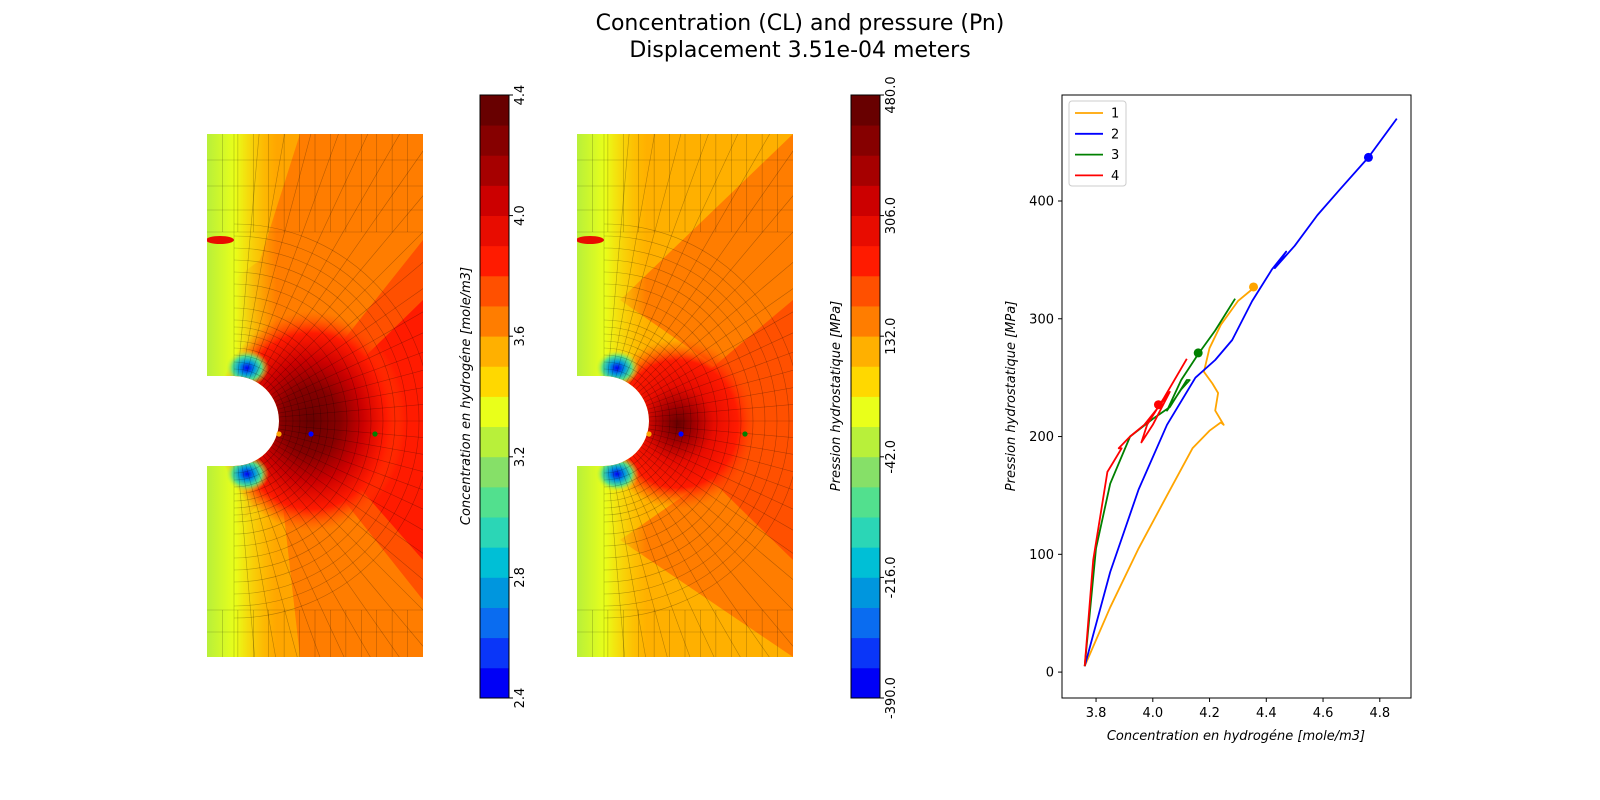 The height and width of the screenshot is (800, 1600). I want to click on chart-series-group, so click(1240, 392).